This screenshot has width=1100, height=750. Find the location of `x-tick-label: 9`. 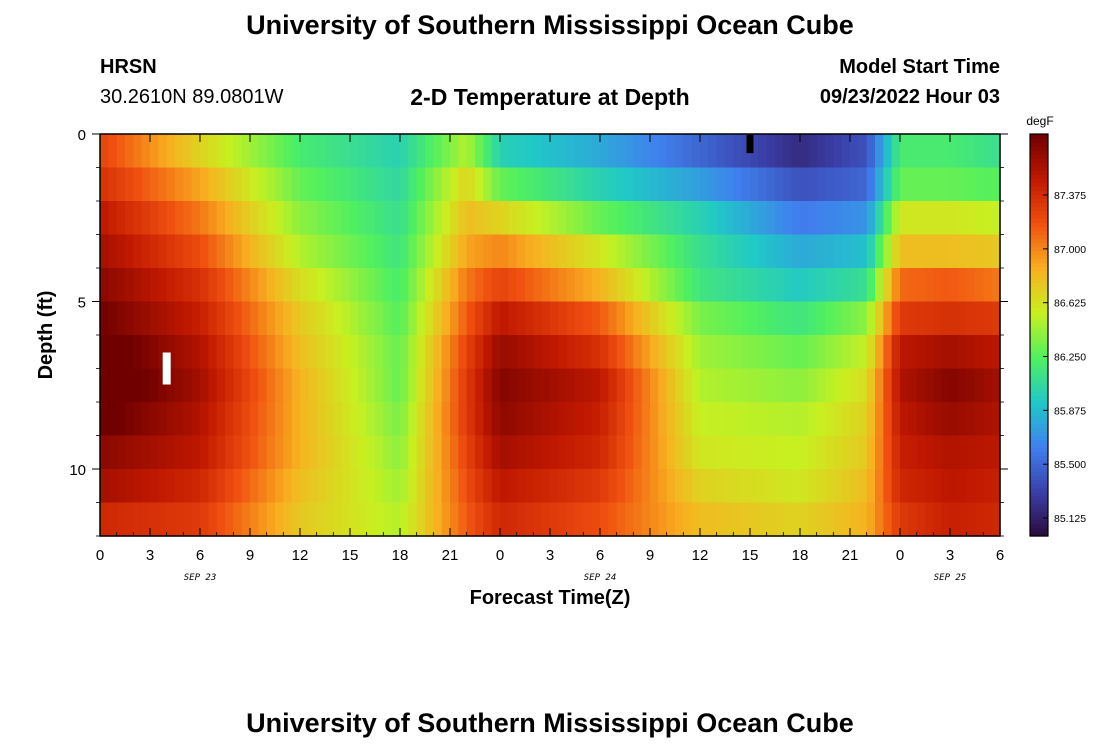

x-tick-label: 9 is located at coordinates (650, 555).